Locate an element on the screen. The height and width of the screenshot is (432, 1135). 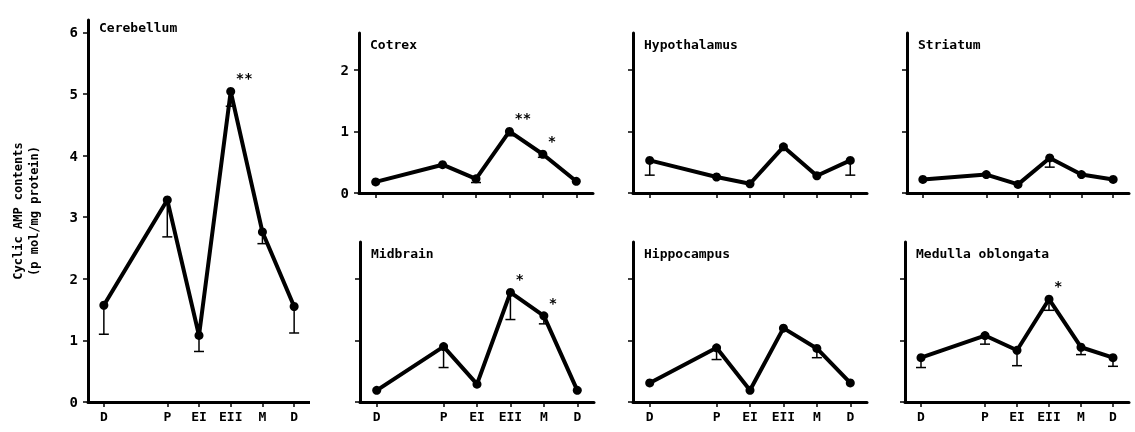
chart-title: Striatum is located at coordinates (949, 44).